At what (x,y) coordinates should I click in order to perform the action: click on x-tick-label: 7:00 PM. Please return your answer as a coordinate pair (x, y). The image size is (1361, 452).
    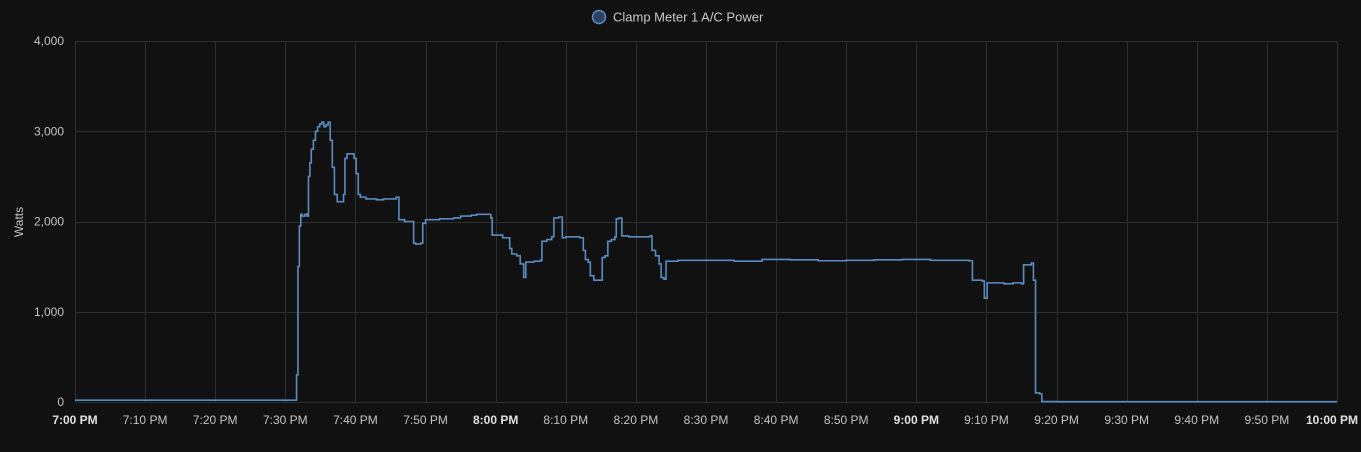
    Looking at the image, I should click on (74, 420).